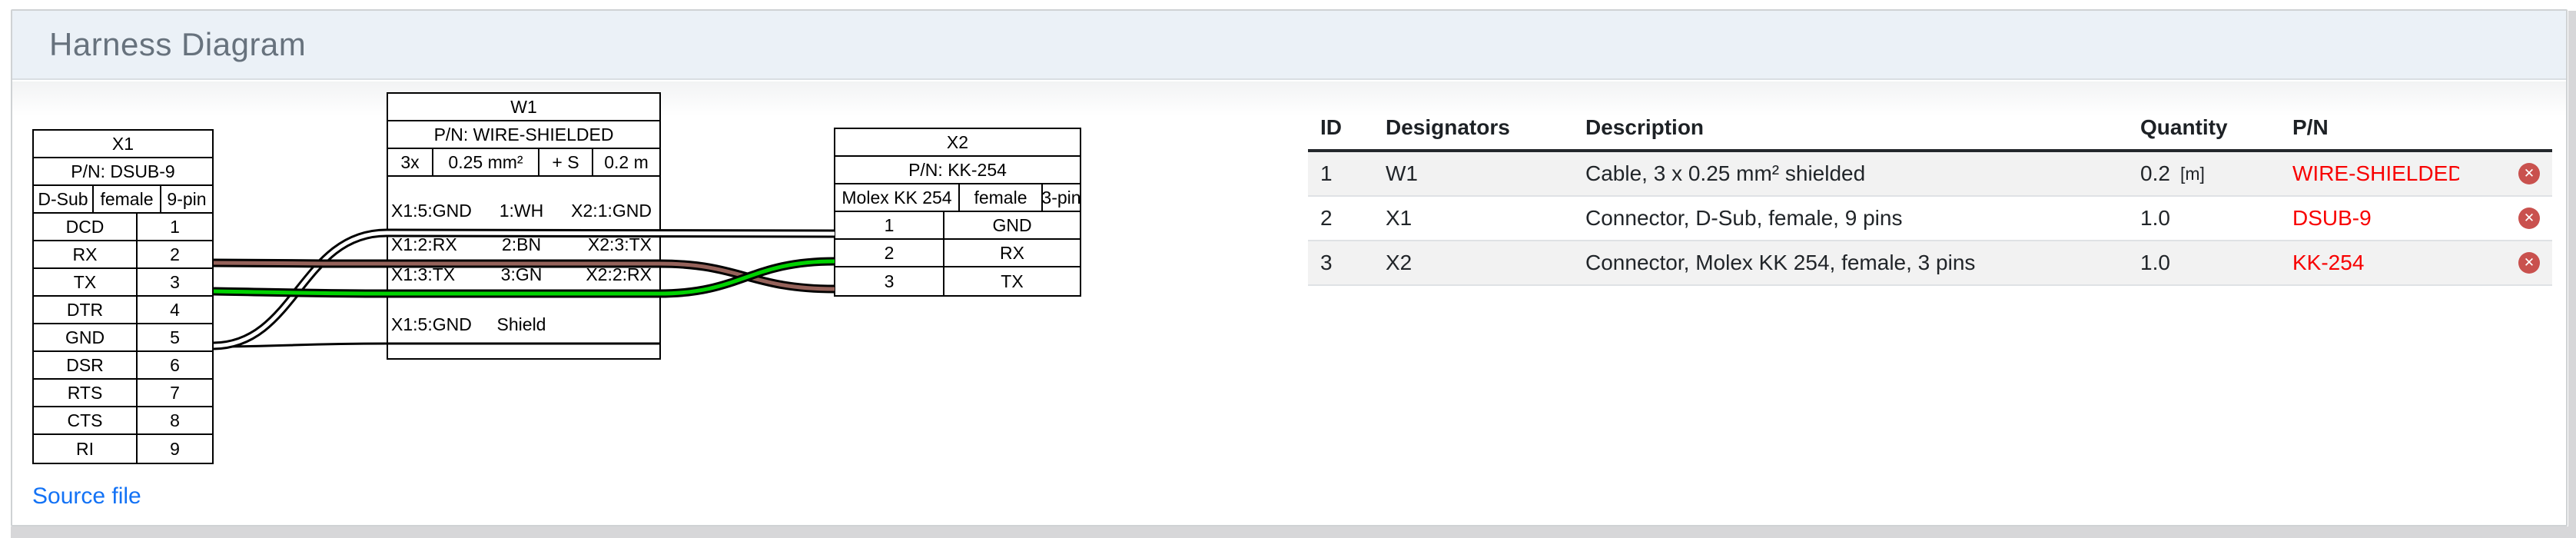 This screenshot has height=538, width=2576. Describe the element at coordinates (486, 162) in the screenshot. I see `w1-gauge: 0.25 mm²` at that location.